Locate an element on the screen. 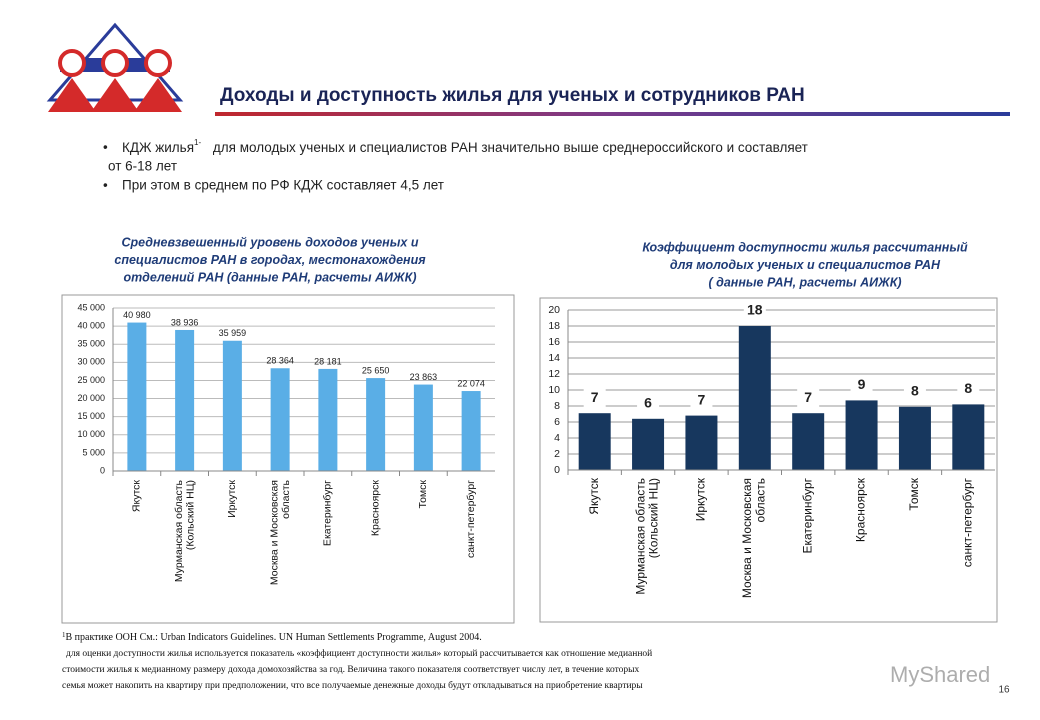  chart-title: для молодых ученых и специалистов РАН is located at coordinates (805, 265).